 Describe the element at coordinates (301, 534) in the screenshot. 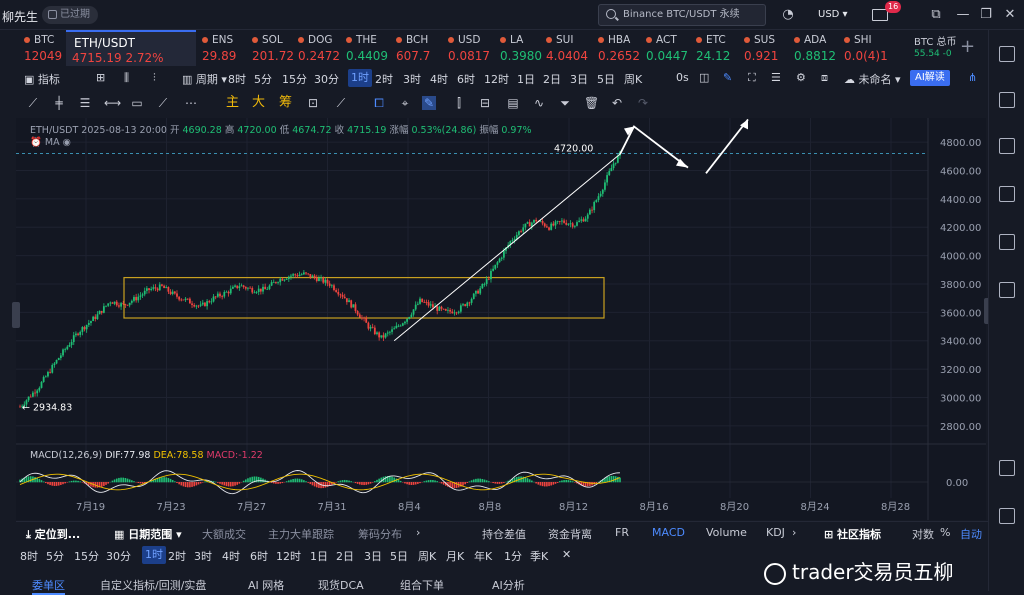

I see `indicator-tab-1: 主力大单跟踪` at that location.